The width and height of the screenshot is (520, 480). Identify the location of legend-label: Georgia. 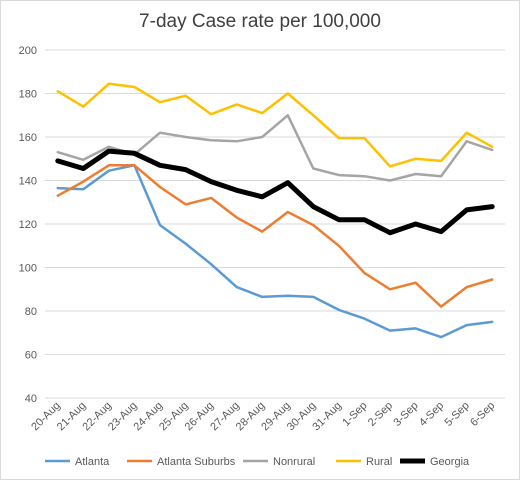
(450, 462).